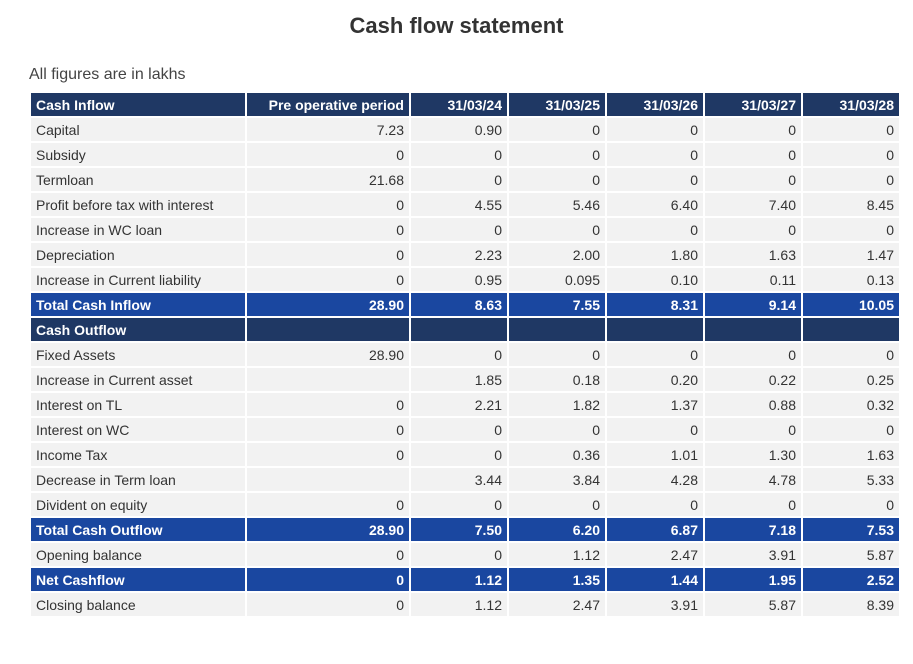  I want to click on units-note: All figures are in lakhs, so click(107, 74).